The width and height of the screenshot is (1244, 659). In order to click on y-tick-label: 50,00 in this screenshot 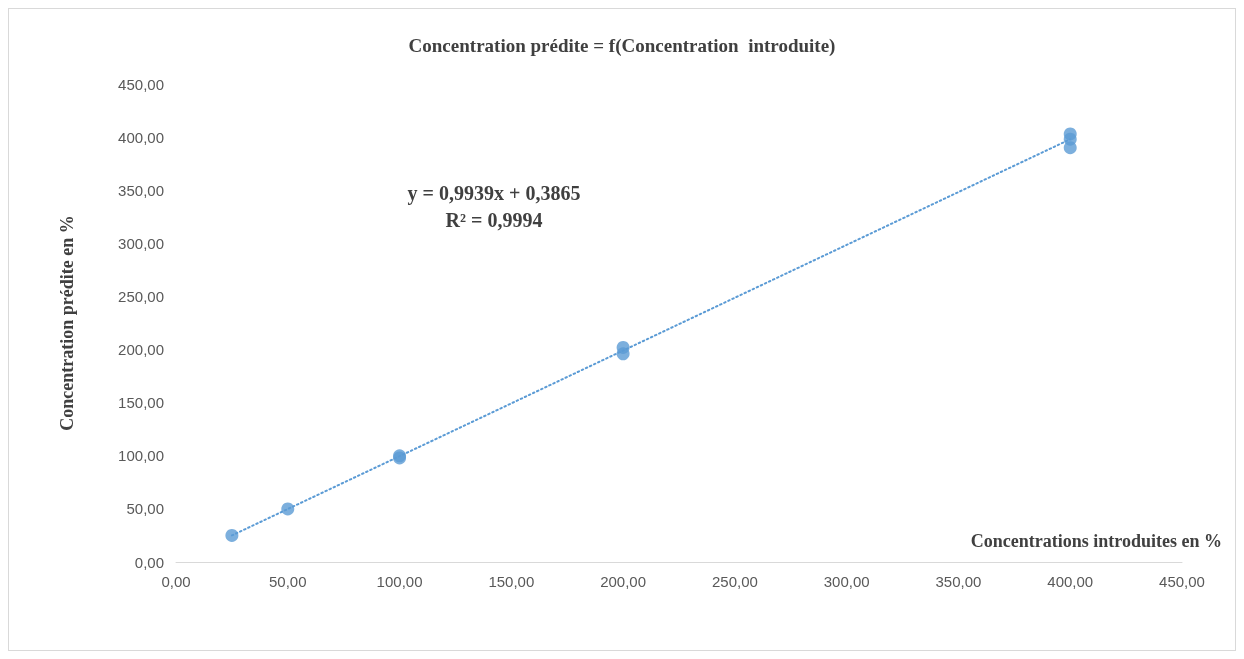, I will do `click(145, 509)`.